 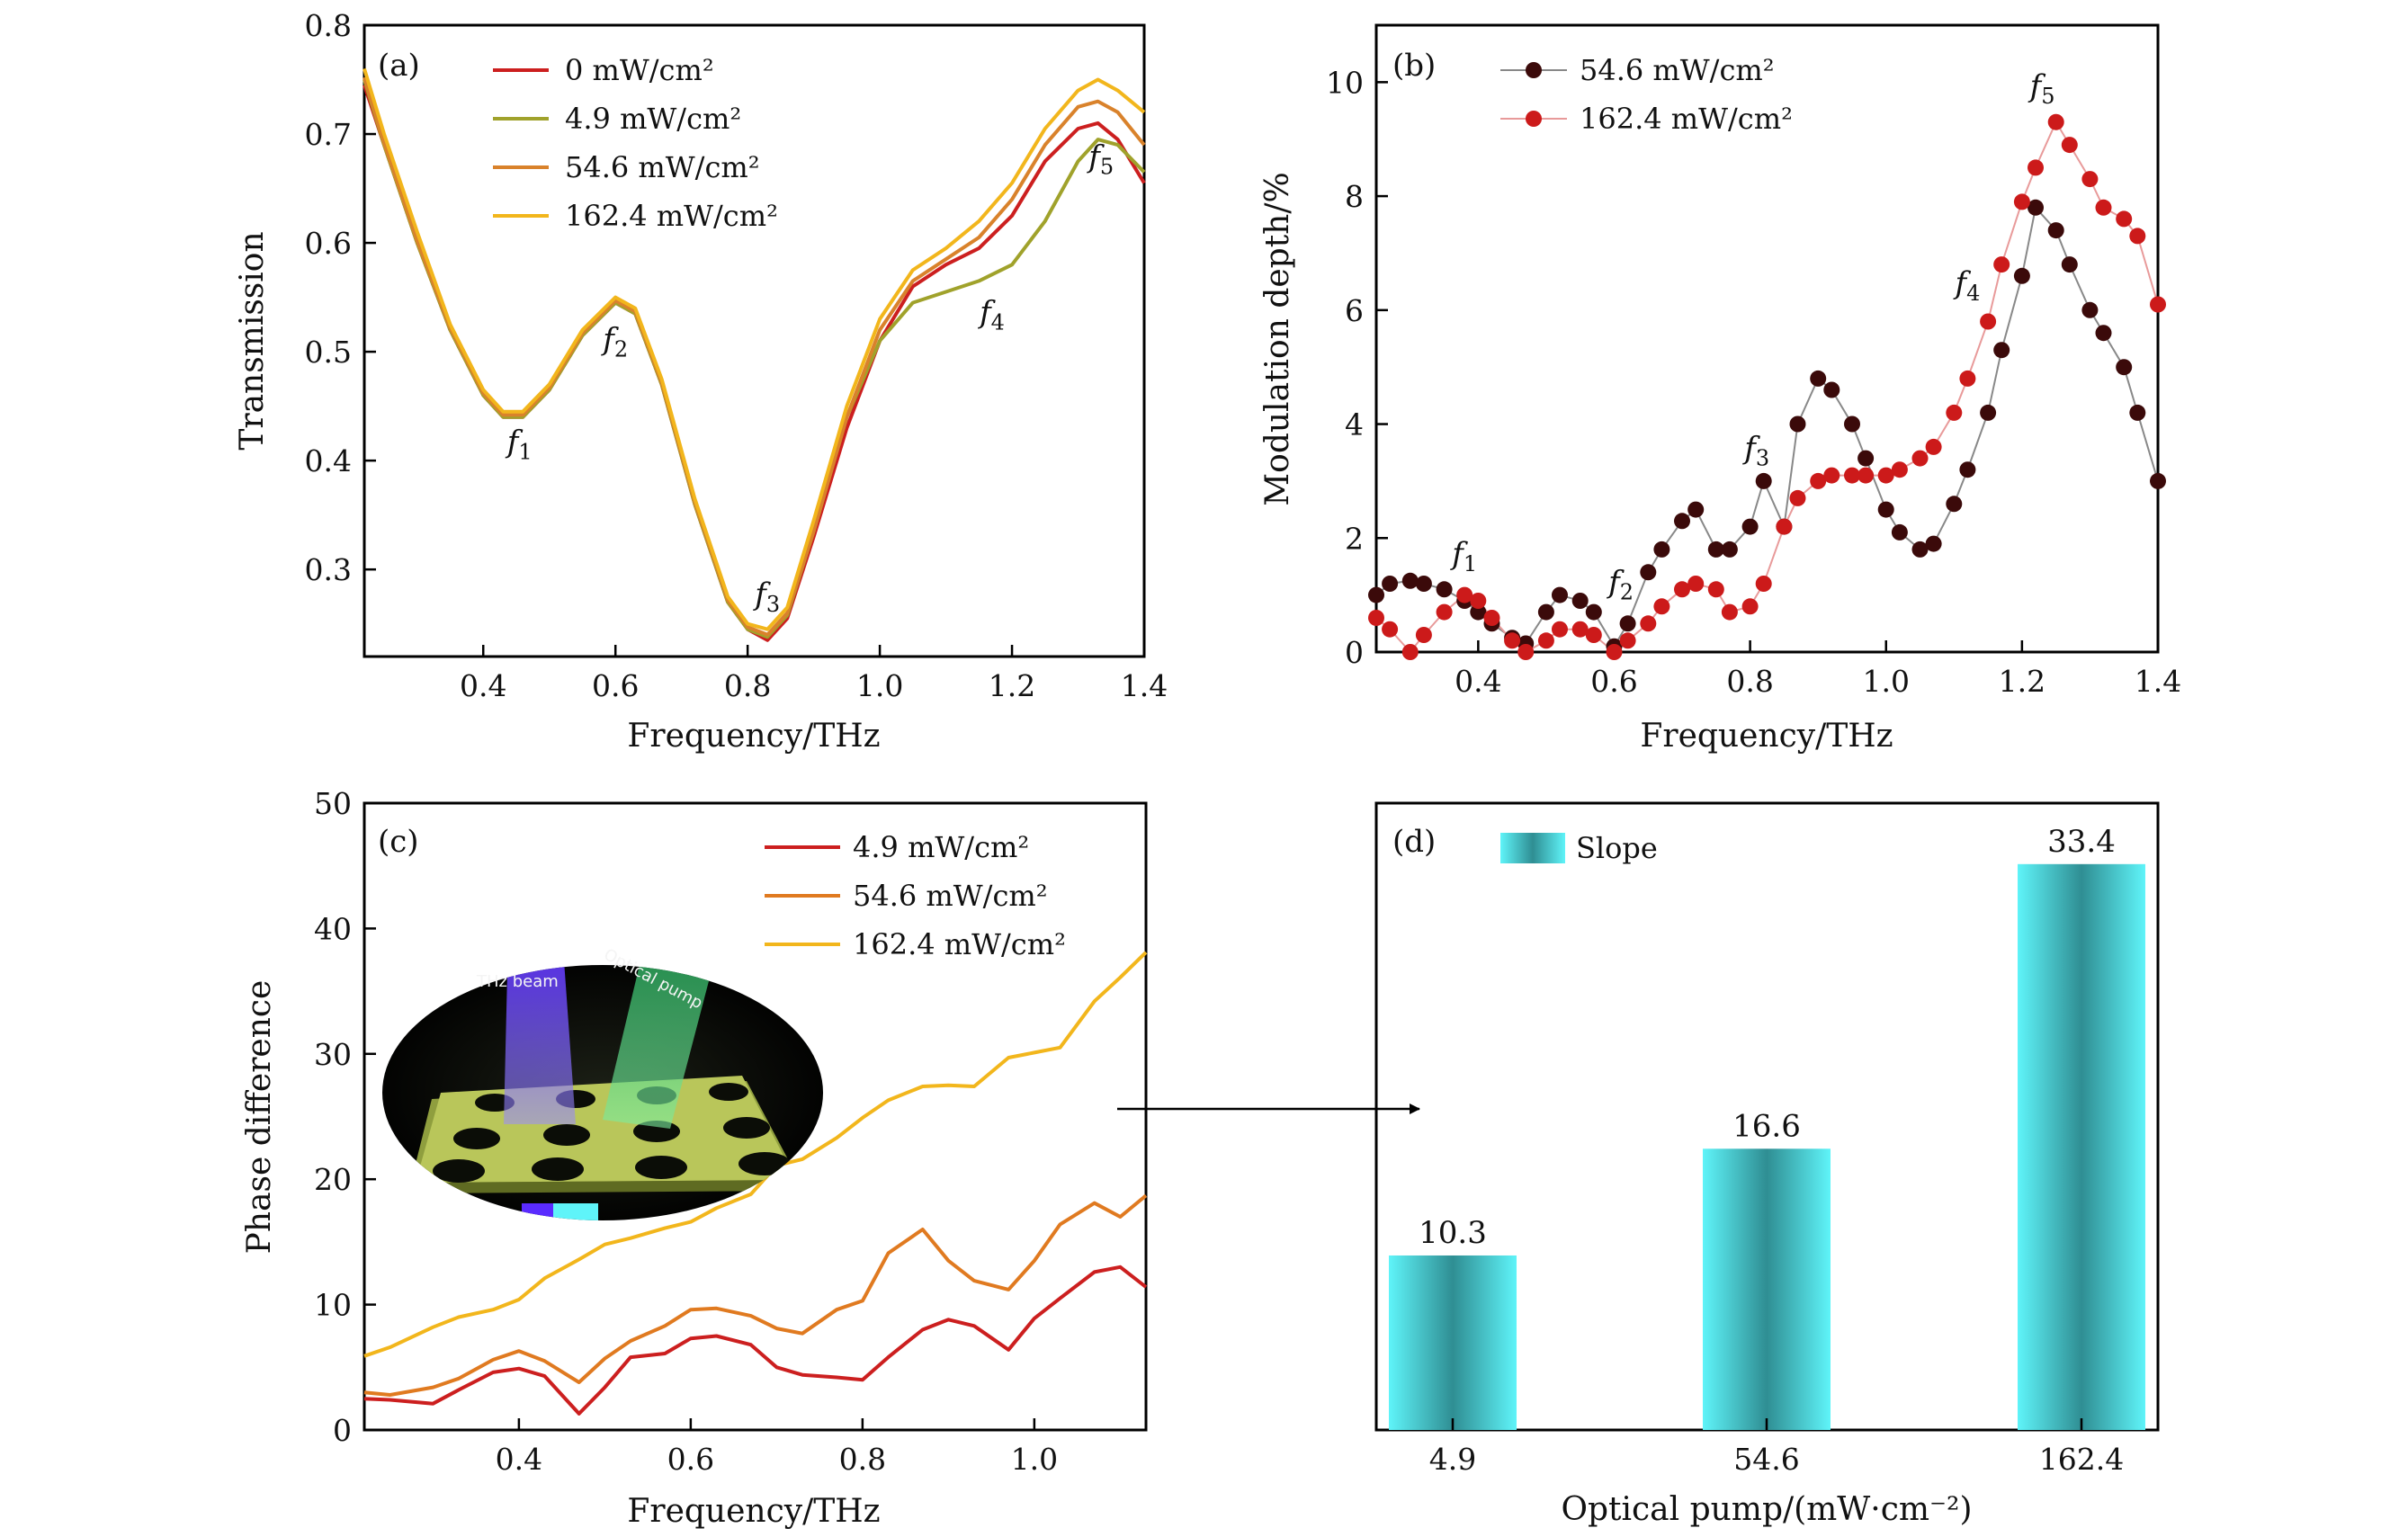 I want to click on y-tick-label: 4, so click(x=1354, y=424).